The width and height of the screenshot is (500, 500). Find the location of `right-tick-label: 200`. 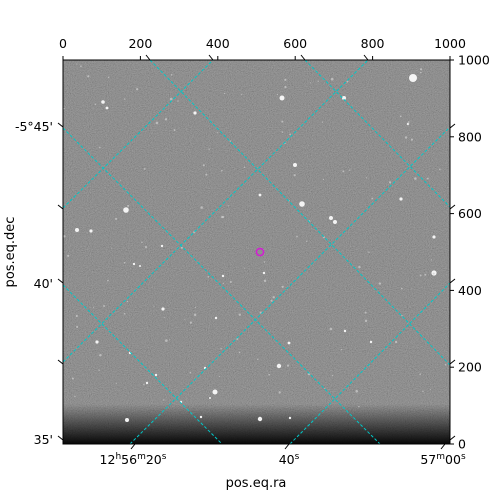

right-tick-label: 200 is located at coordinates (470, 367).